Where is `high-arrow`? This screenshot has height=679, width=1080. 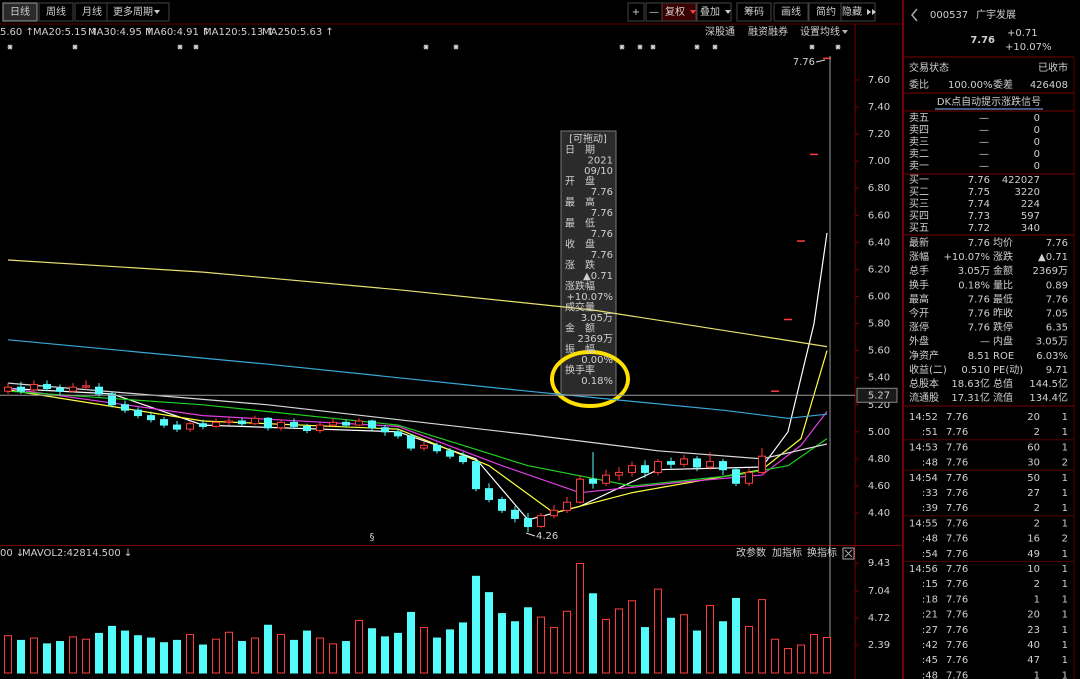 high-arrow is located at coordinates (820, 61).